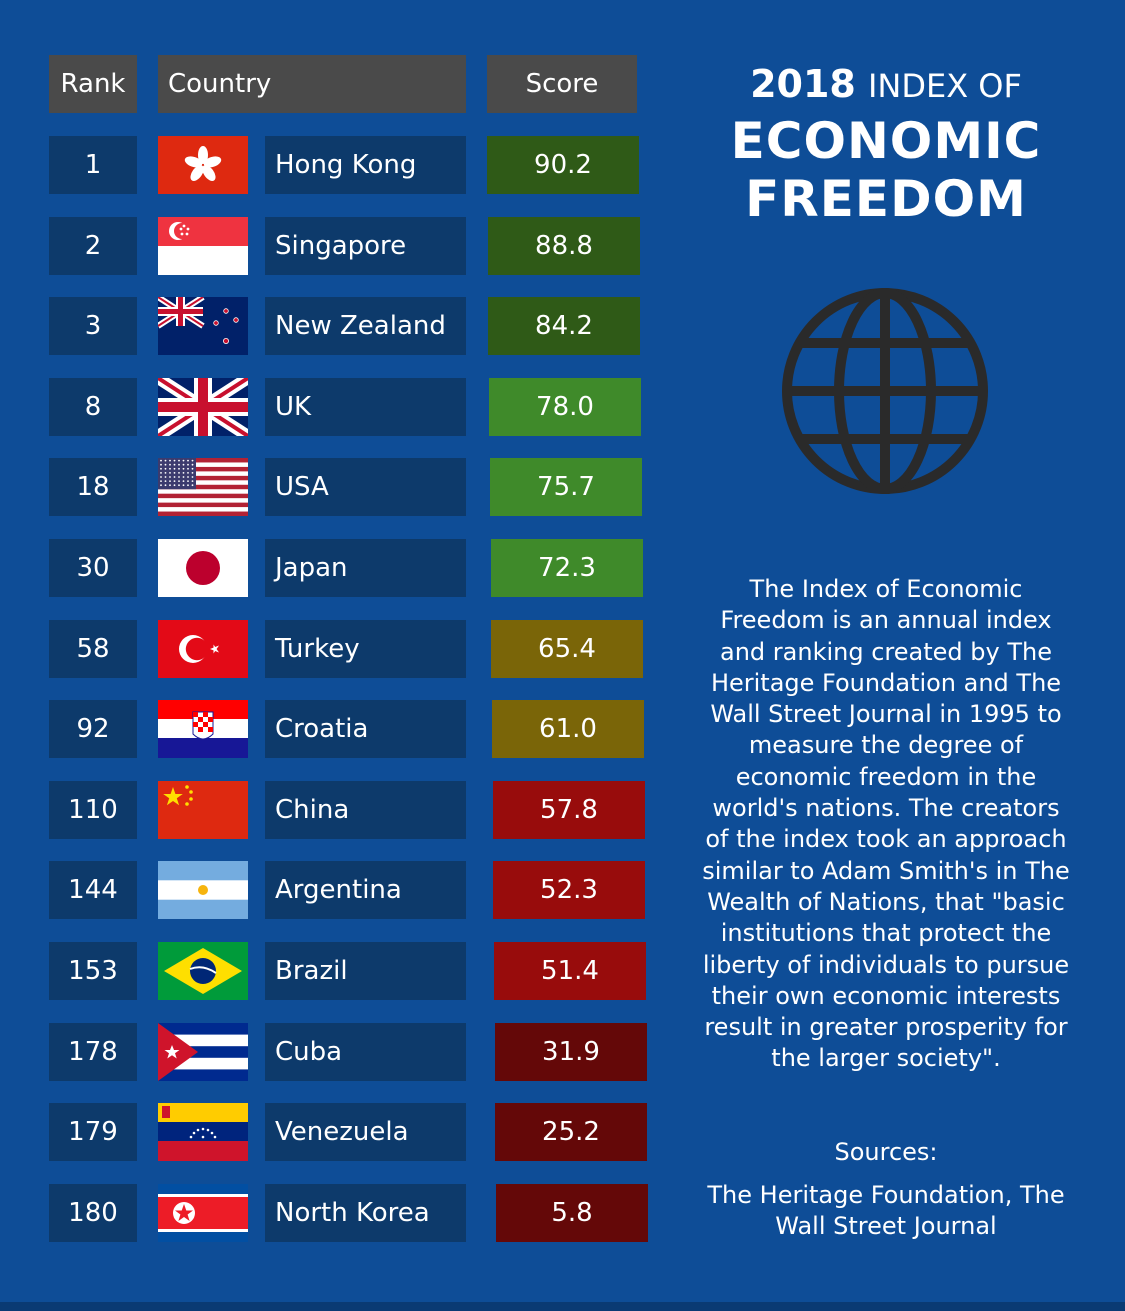 The height and width of the screenshot is (1311, 1125). Describe the element at coordinates (365, 810) in the screenshot. I see `country-cell: China` at that location.